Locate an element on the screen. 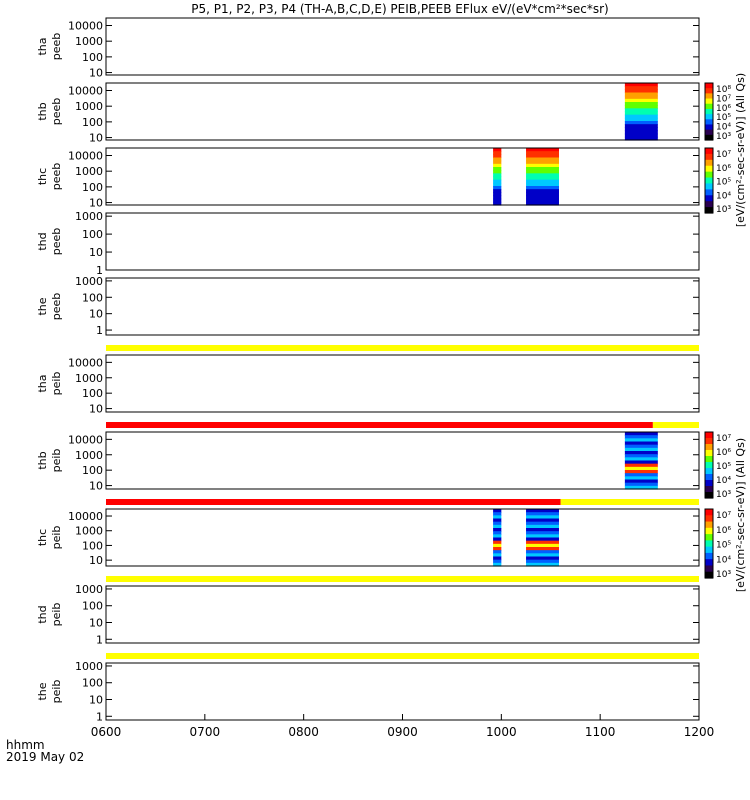 This screenshot has width=750, height=800. y-tick-label-thb-peeb-3: 10 is located at coordinates (96, 138).